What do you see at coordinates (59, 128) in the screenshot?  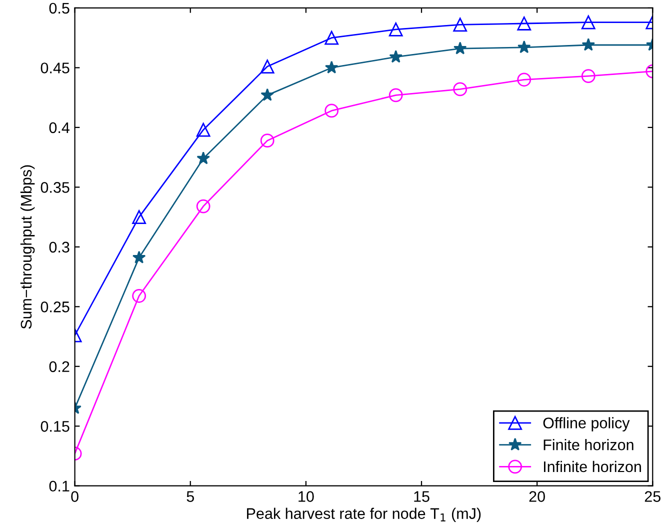 I see `y-tick-label: 0.4` at bounding box center [59, 128].